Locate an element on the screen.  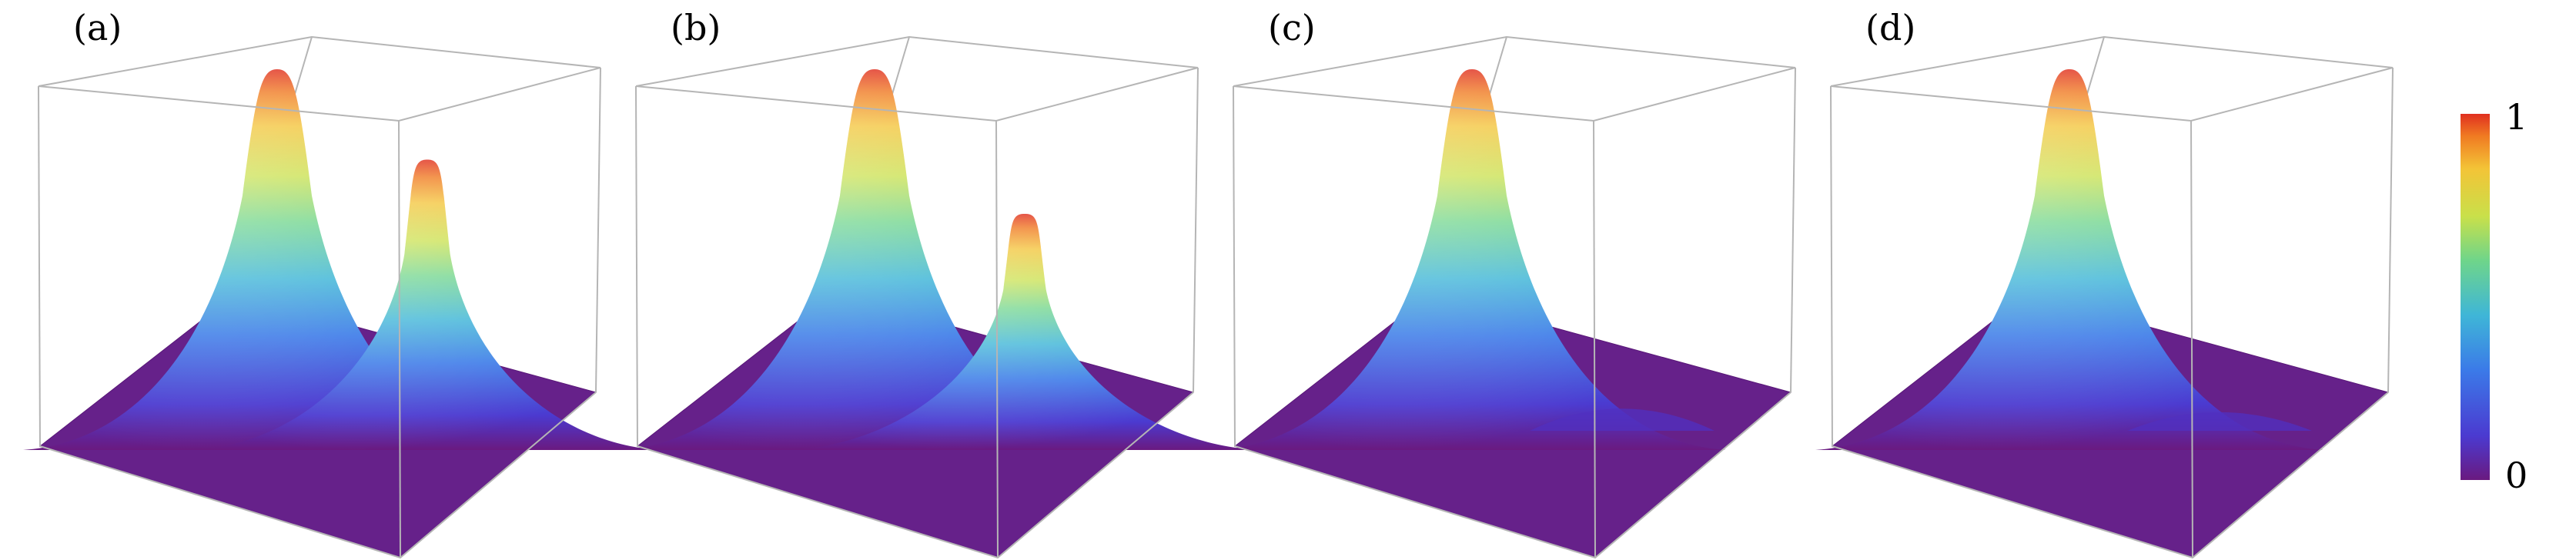
colorbar-tick-max: 1 is located at coordinates (2516, 117).